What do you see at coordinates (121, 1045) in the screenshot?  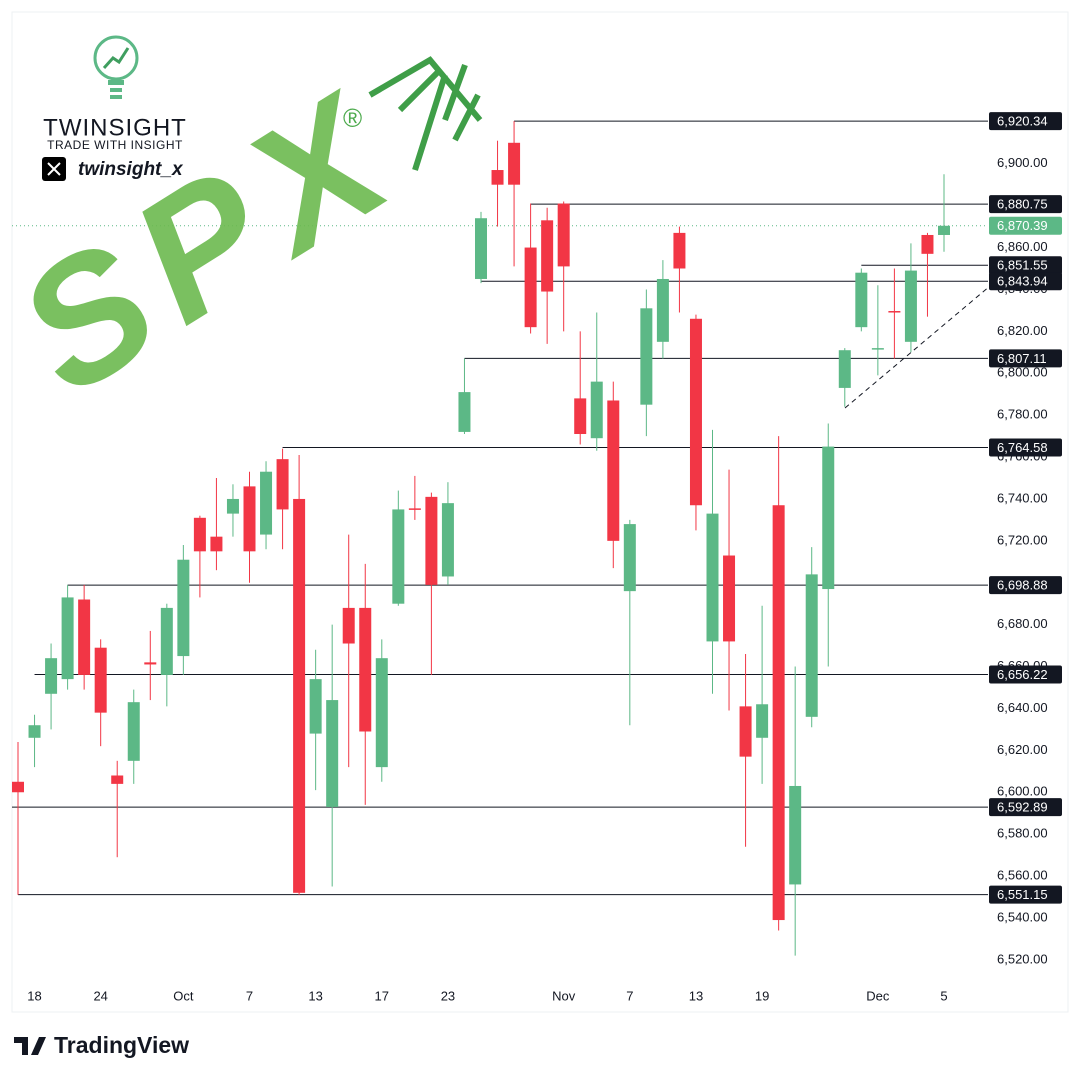 I see `platform-name: TradingView` at bounding box center [121, 1045].